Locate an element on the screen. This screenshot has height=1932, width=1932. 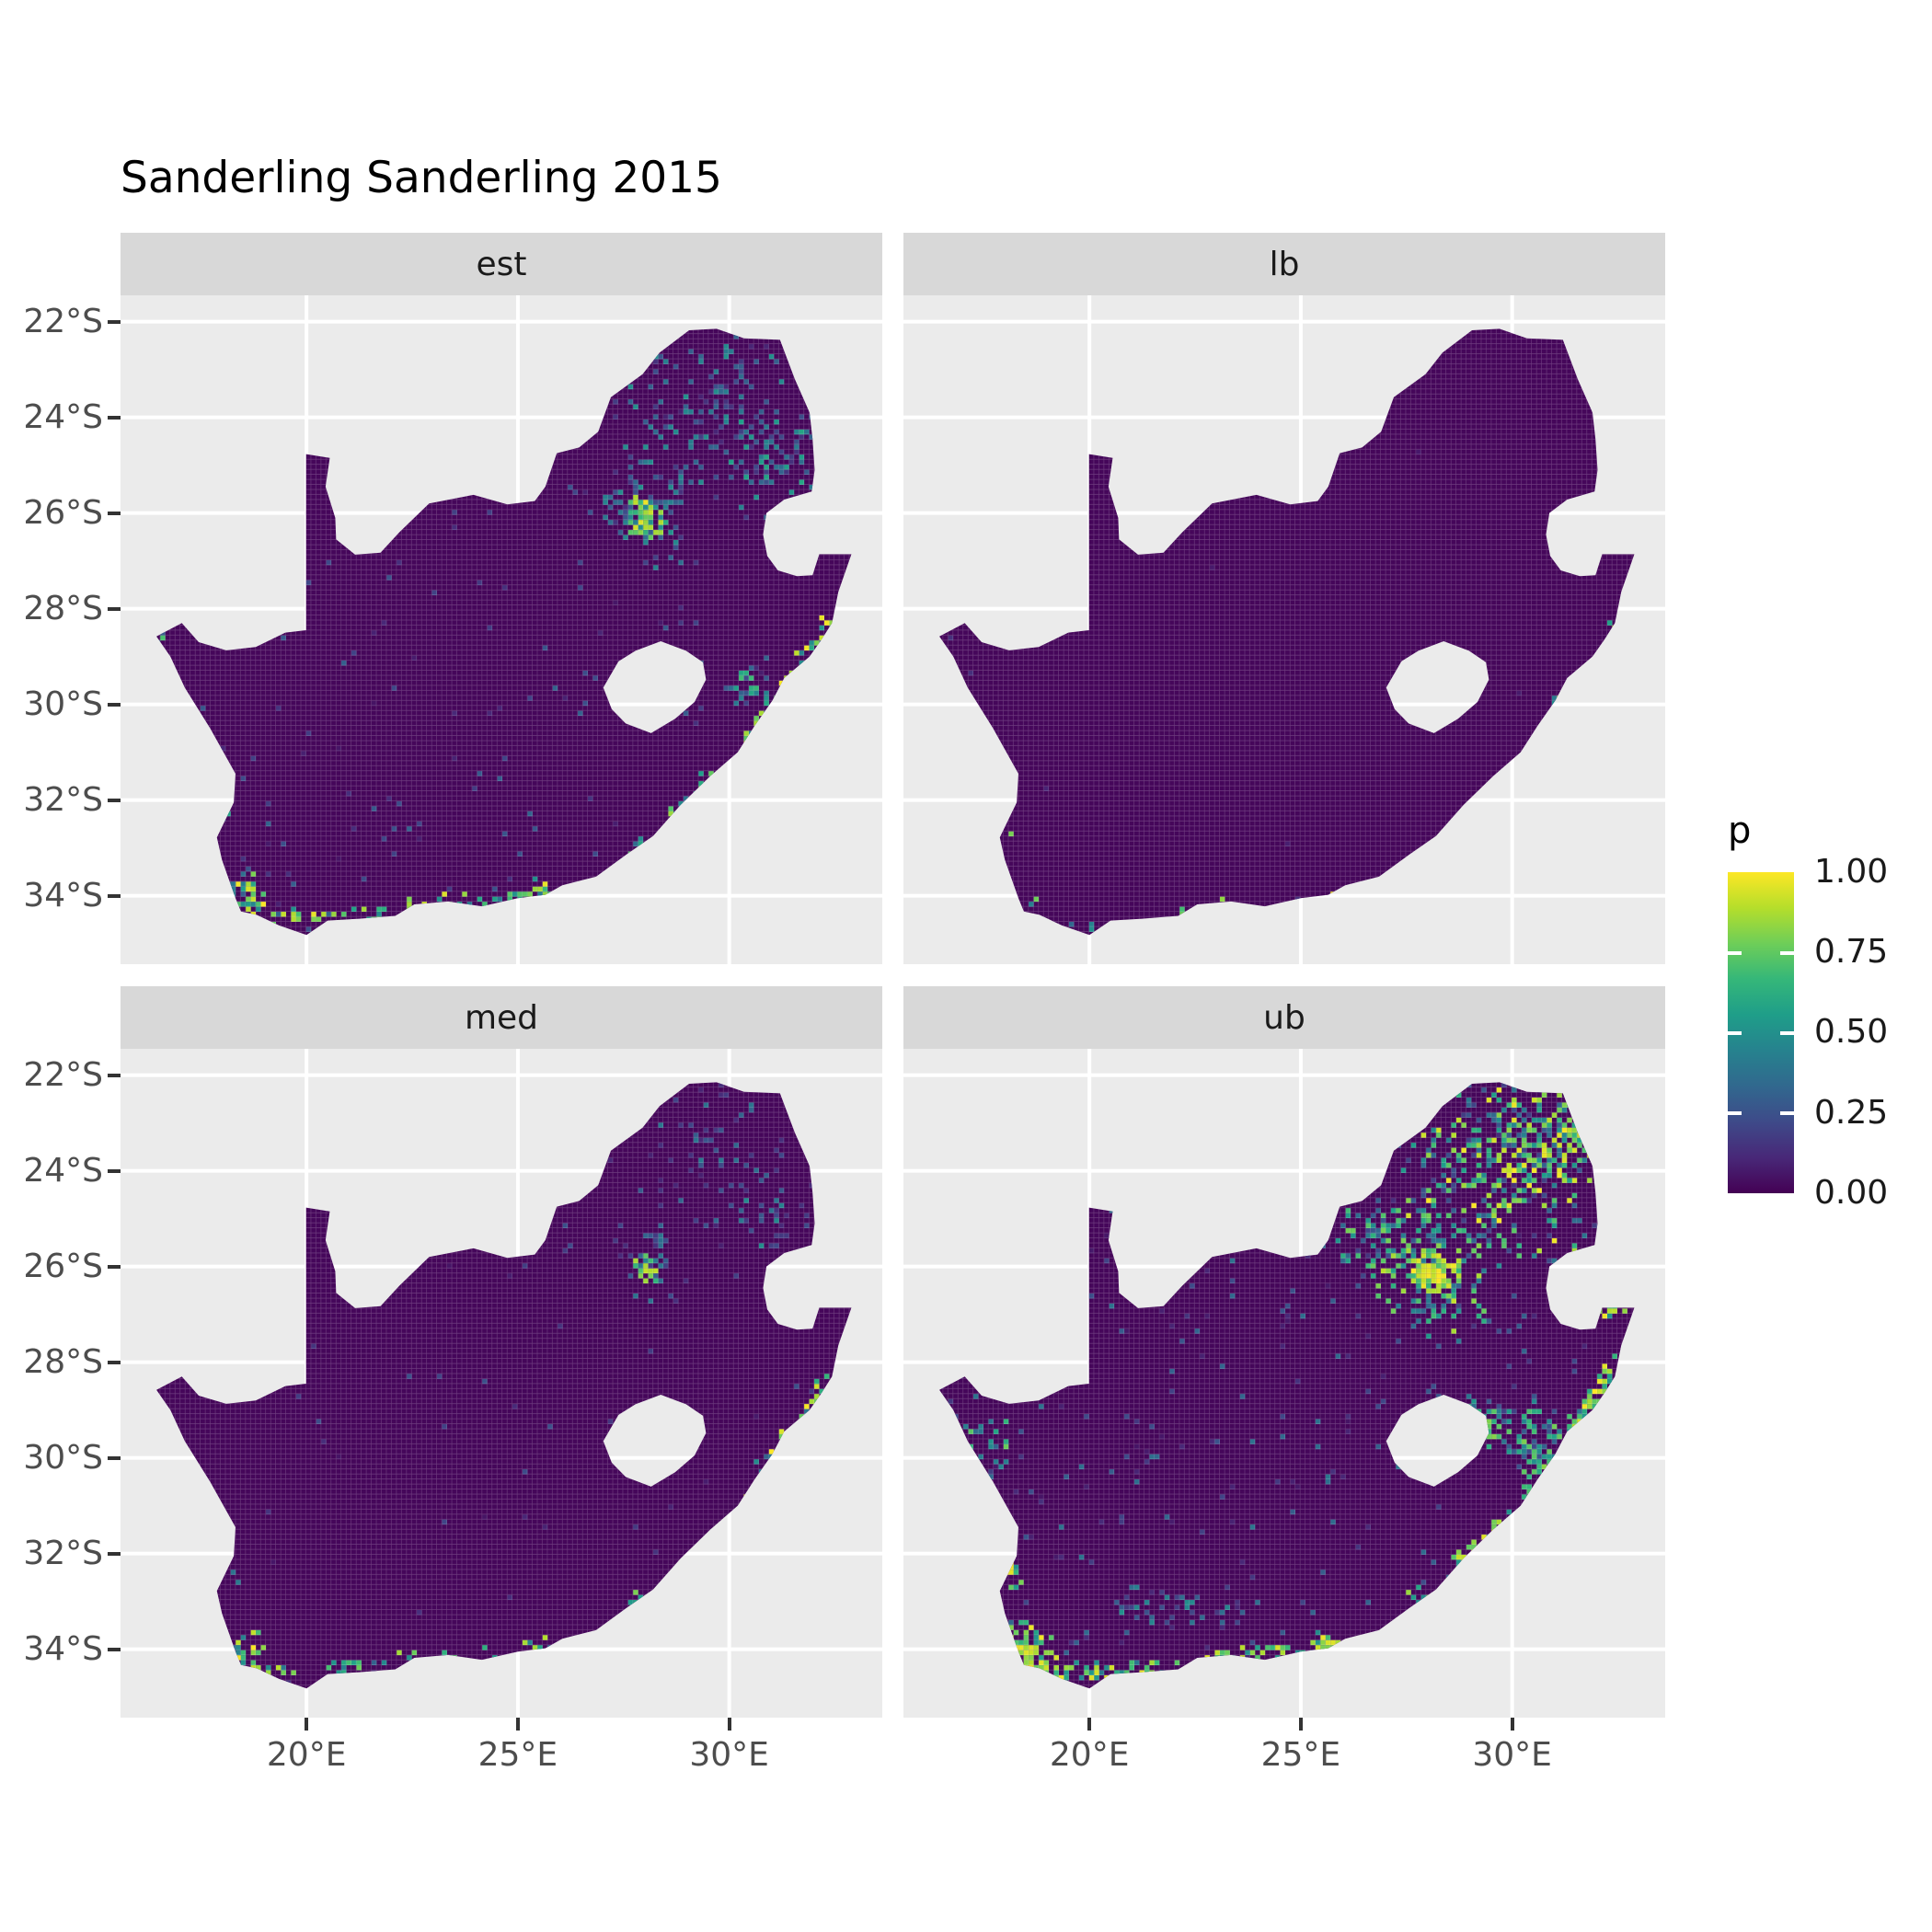
legend-tick-label: 0.50 is located at coordinates (1851, 1032).